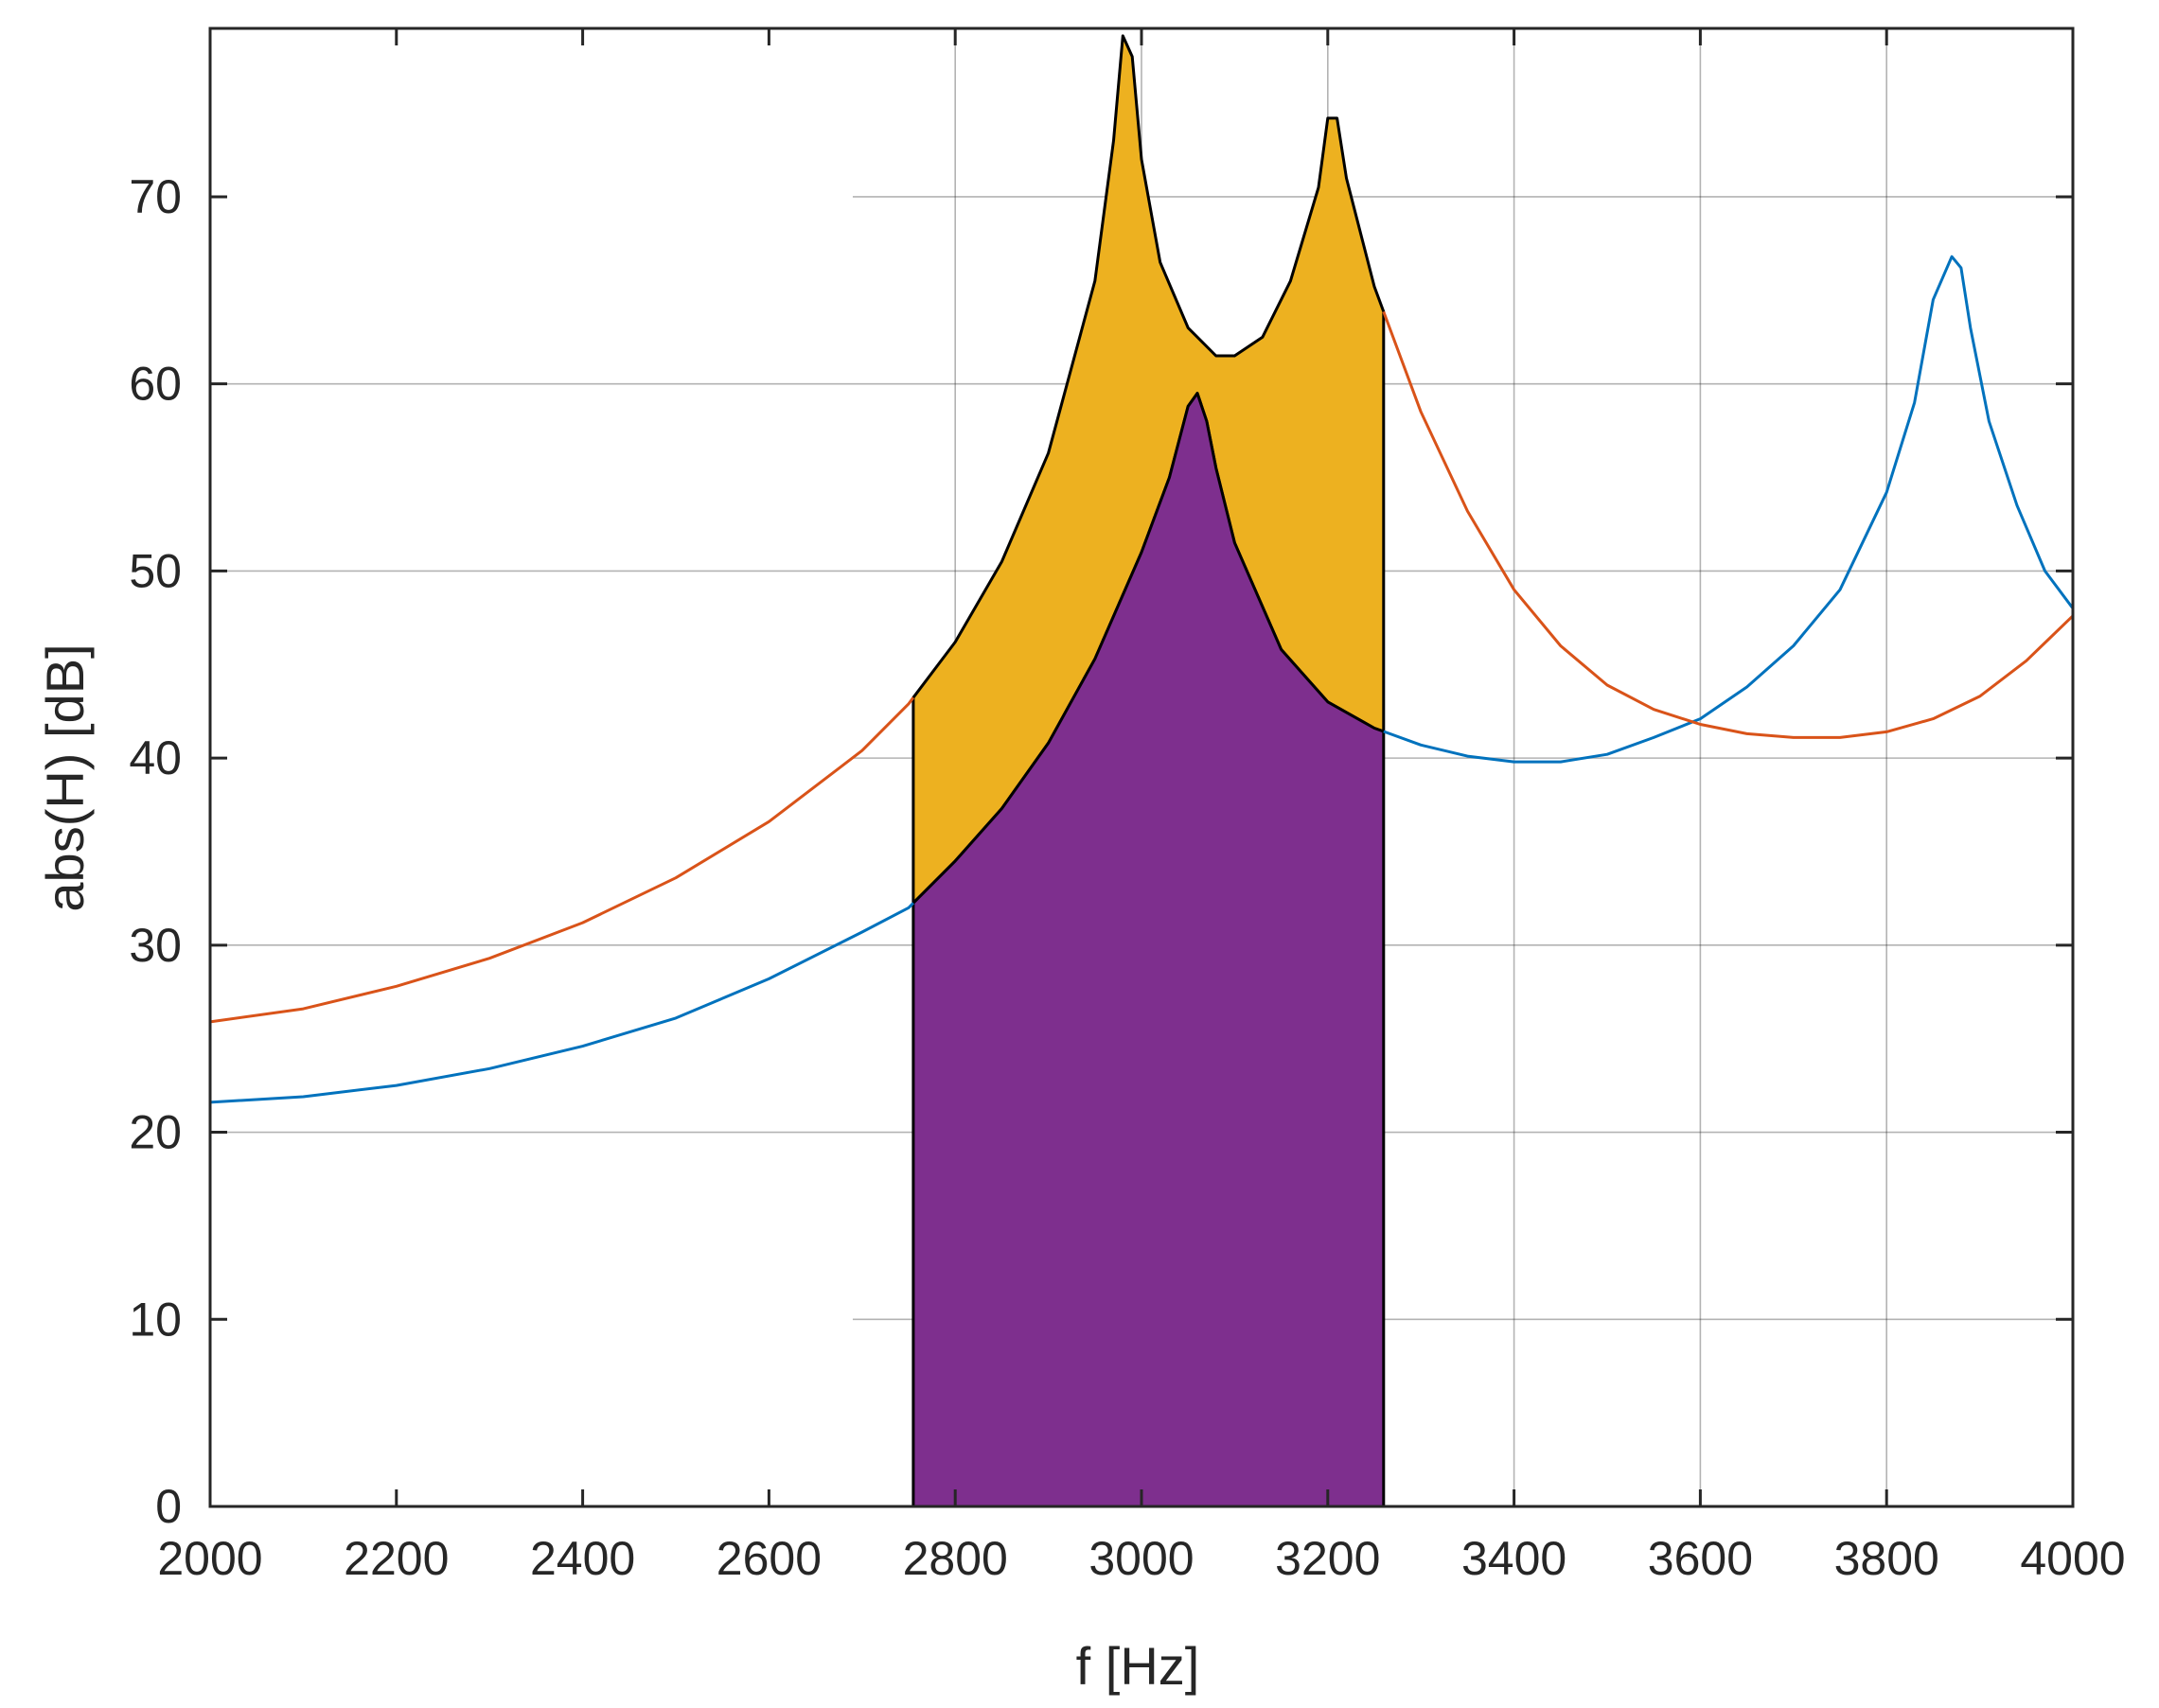  Describe the element at coordinates (1328, 1558) in the screenshot. I see `x-tick-label: 3200` at that location.